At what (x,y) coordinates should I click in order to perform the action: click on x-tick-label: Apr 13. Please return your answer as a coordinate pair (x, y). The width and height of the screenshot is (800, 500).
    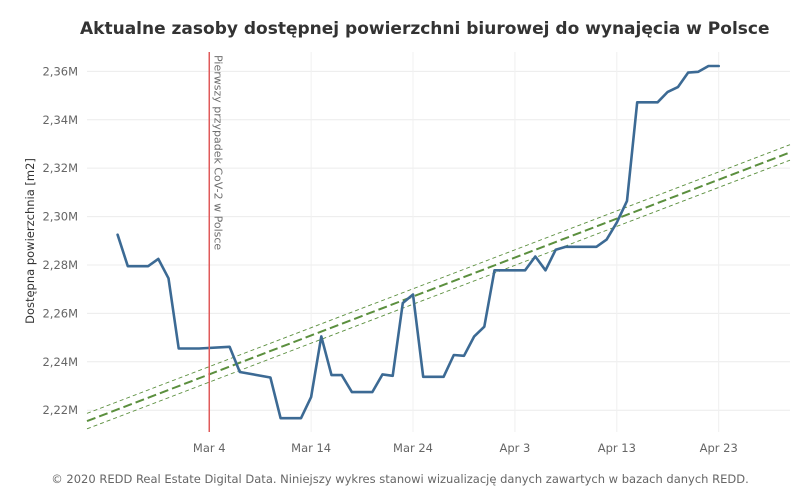
    Looking at the image, I should click on (617, 448).